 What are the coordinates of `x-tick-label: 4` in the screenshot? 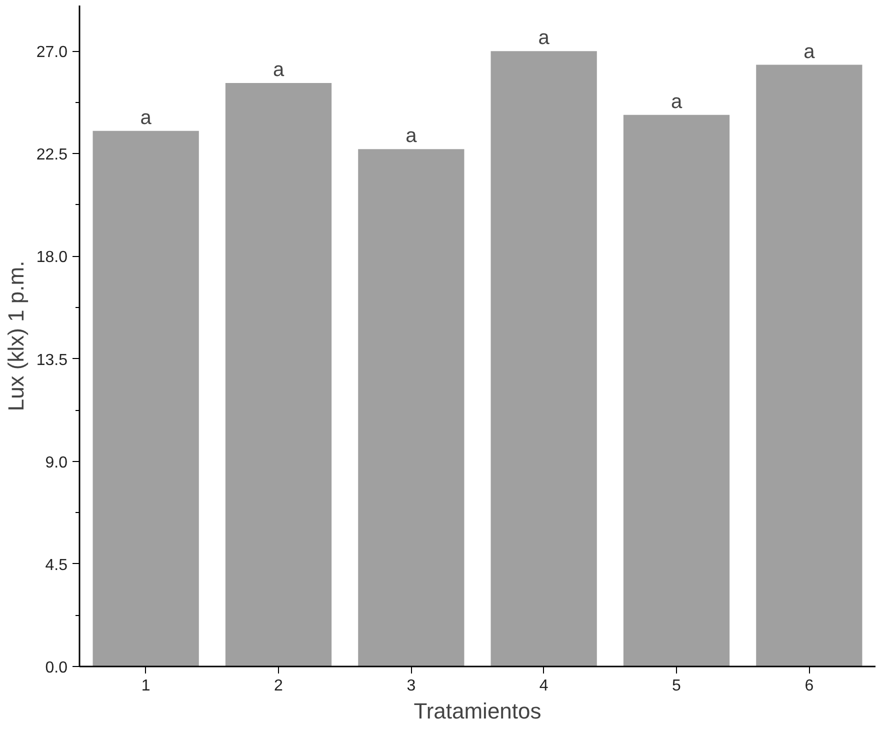 It's located at (543, 686).